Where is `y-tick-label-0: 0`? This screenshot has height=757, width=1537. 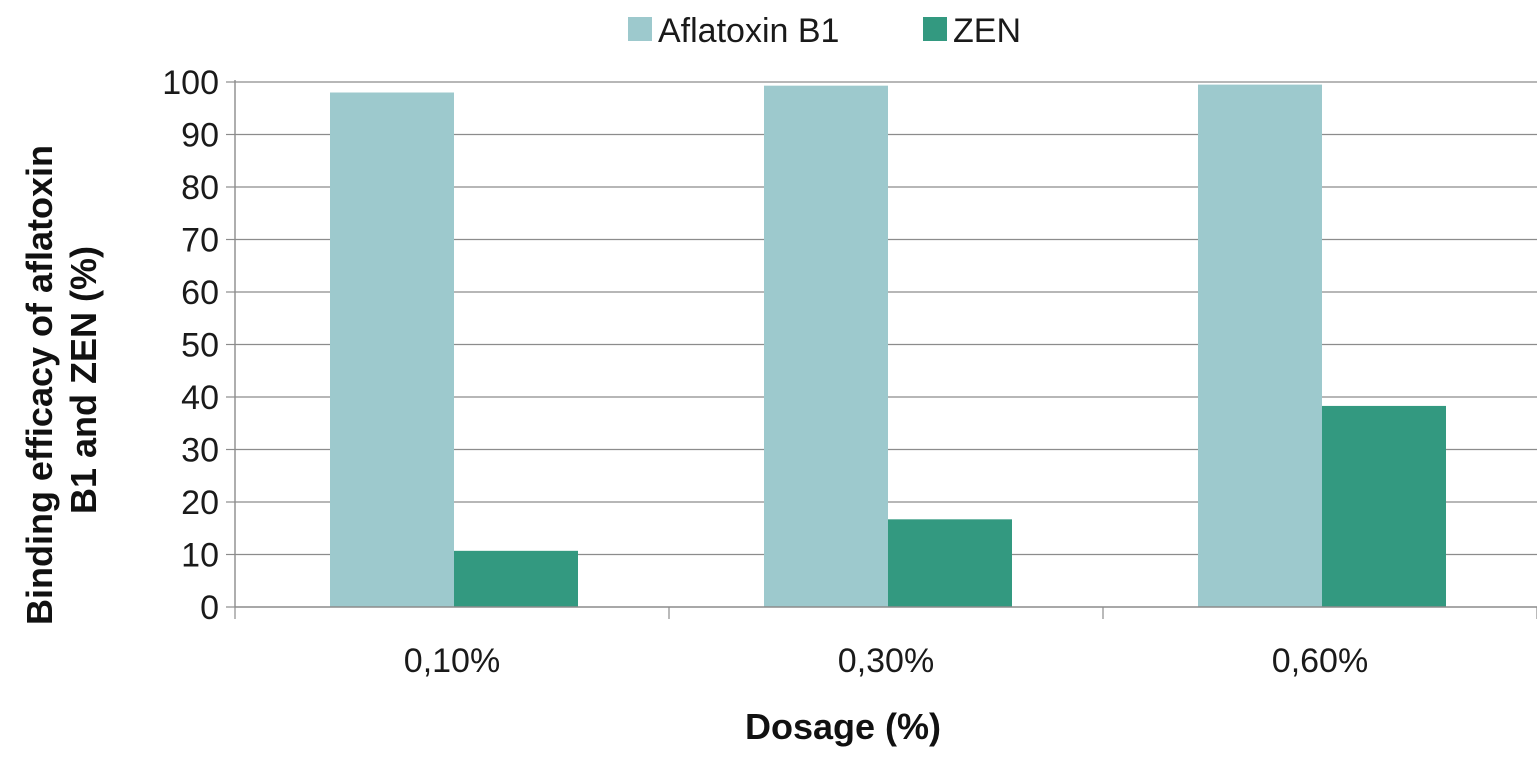
y-tick-label-0: 0 is located at coordinates (209, 608).